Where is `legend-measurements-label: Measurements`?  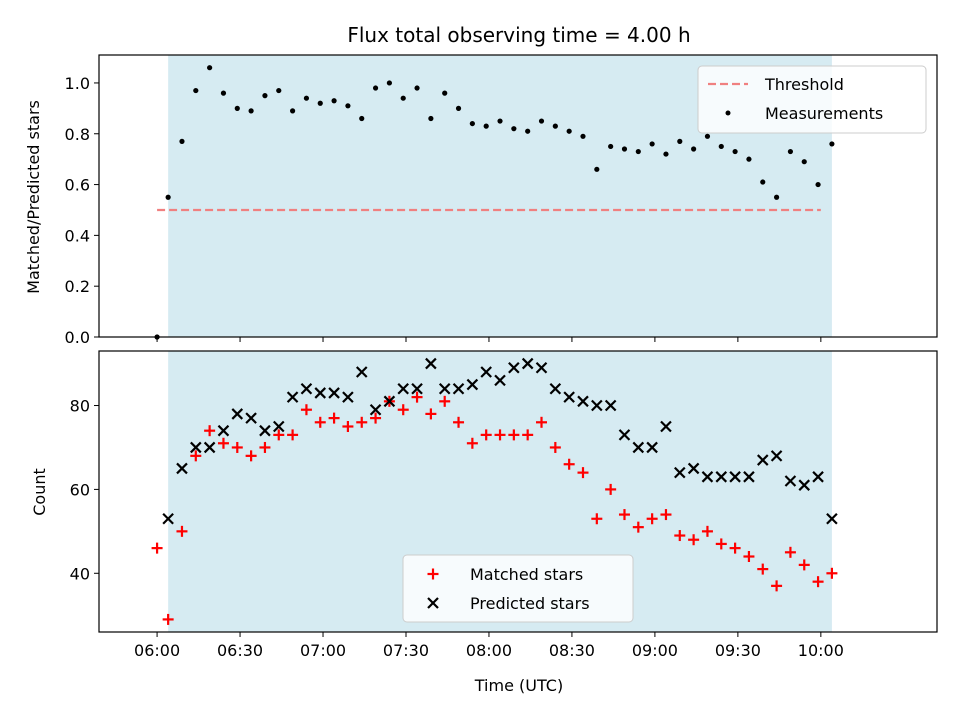
legend-measurements-label: Measurements is located at coordinates (824, 113).